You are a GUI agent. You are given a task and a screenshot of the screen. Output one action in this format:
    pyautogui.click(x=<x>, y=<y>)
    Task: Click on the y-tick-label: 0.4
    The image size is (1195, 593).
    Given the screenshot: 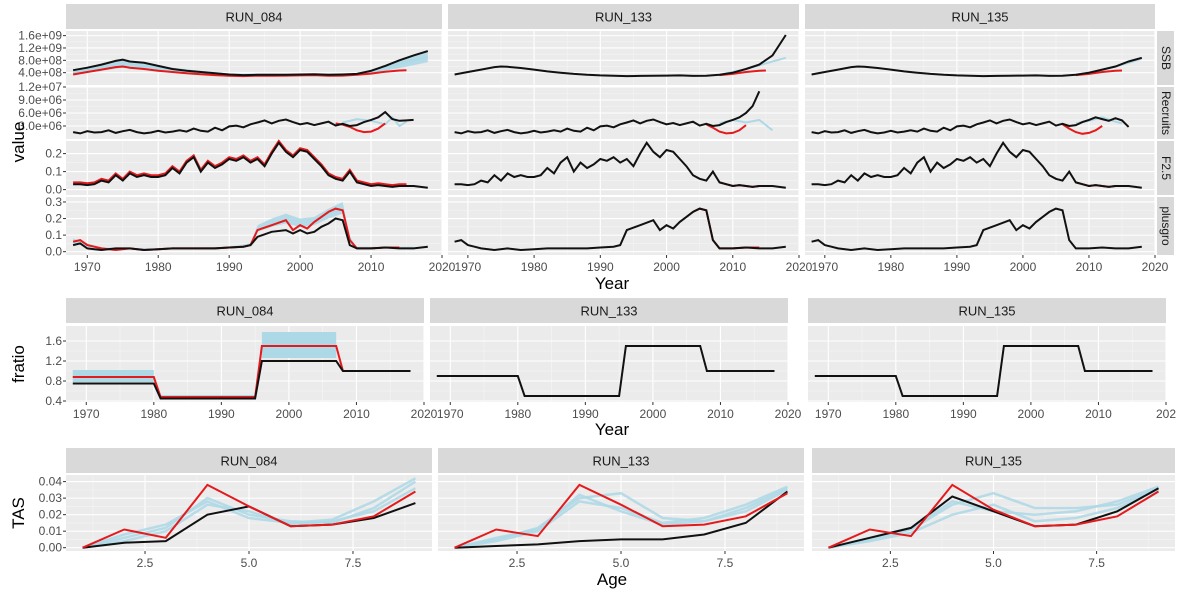 What is the action you would take?
    pyautogui.click(x=53, y=401)
    